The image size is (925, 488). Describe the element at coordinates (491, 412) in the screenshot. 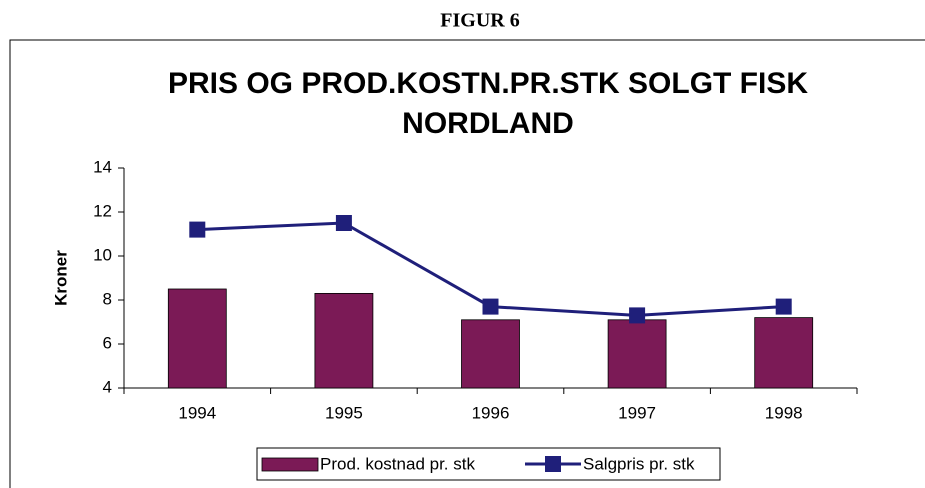

I see `x-tick-label: 1996` at that location.